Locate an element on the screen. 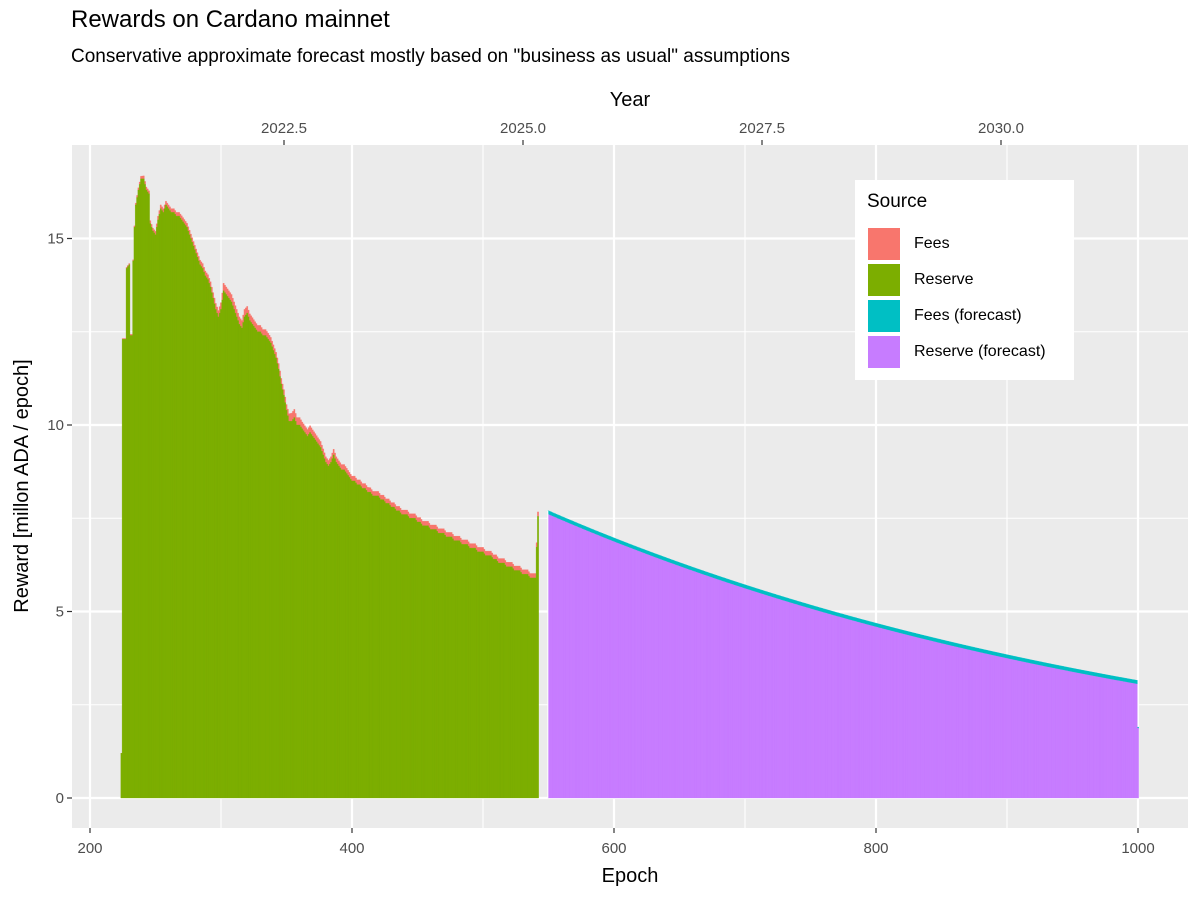 The width and height of the screenshot is (1200, 900). y-tick-label: 5 is located at coordinates (60, 612).